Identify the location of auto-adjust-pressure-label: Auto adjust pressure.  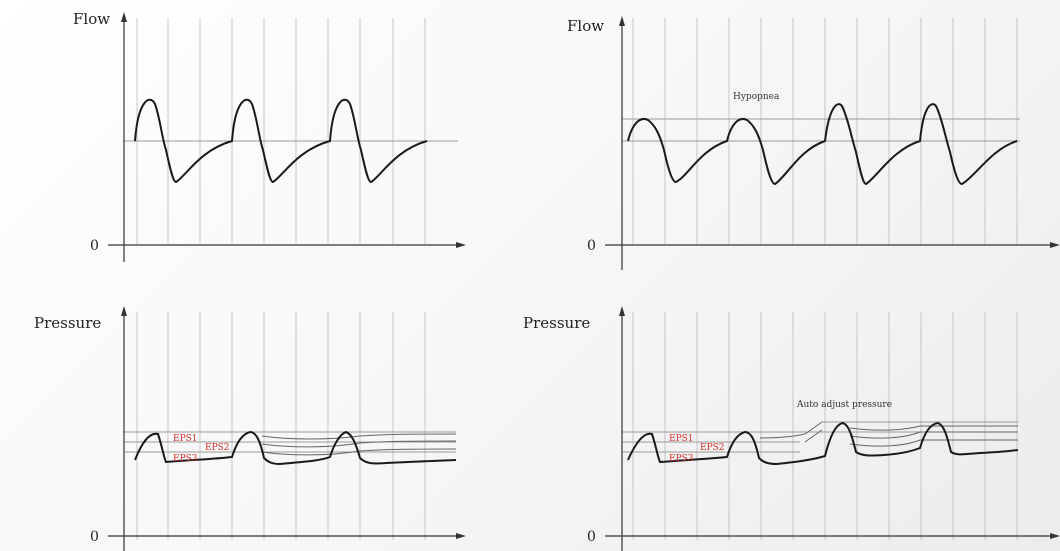
(844, 405).